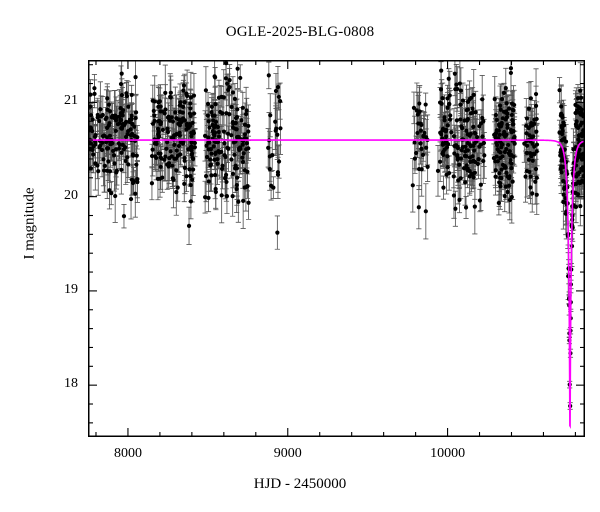 The width and height of the screenshot is (600, 512). Describe the element at coordinates (71, 289) in the screenshot. I see `y-tick-label: 19` at that location.